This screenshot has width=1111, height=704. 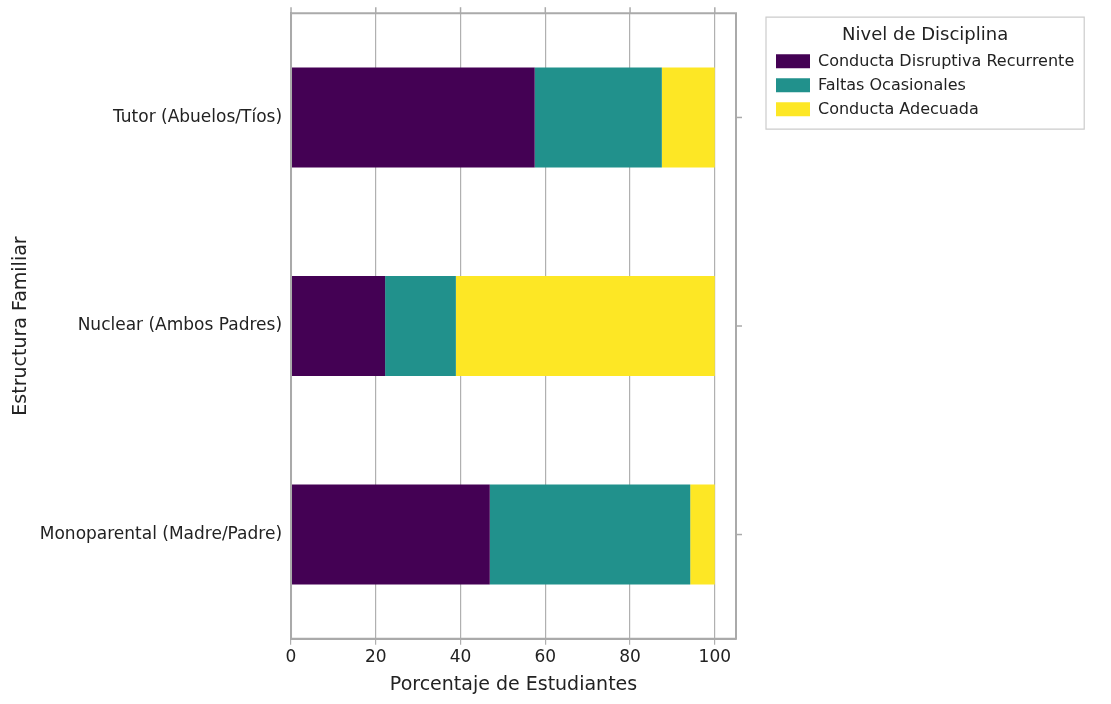 I want to click on legend-title: Nivel de Disciplina, so click(x=925, y=33).